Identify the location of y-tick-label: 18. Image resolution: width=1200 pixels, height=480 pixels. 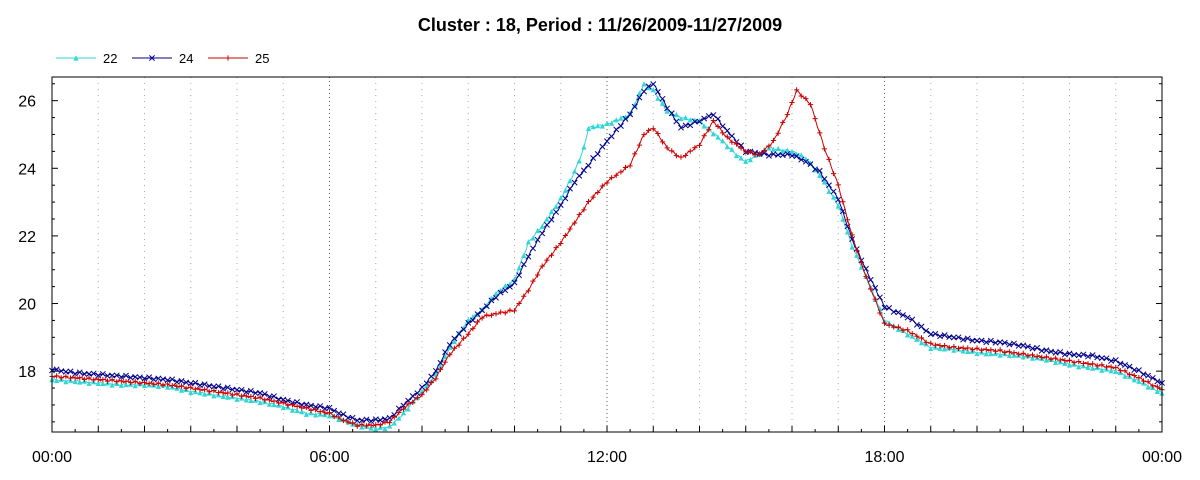
(27, 372).